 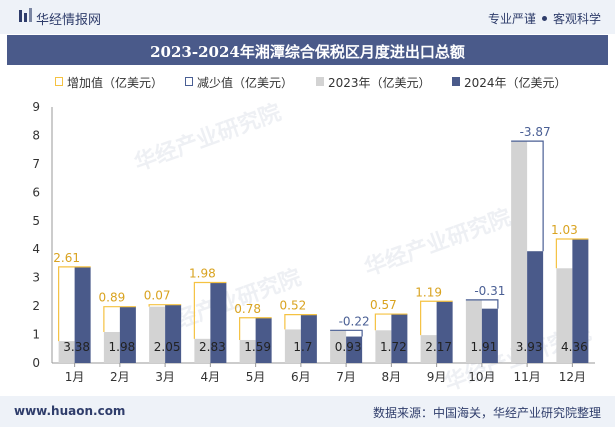 I want to click on value-label-2024: 2.83, so click(x=212, y=347).